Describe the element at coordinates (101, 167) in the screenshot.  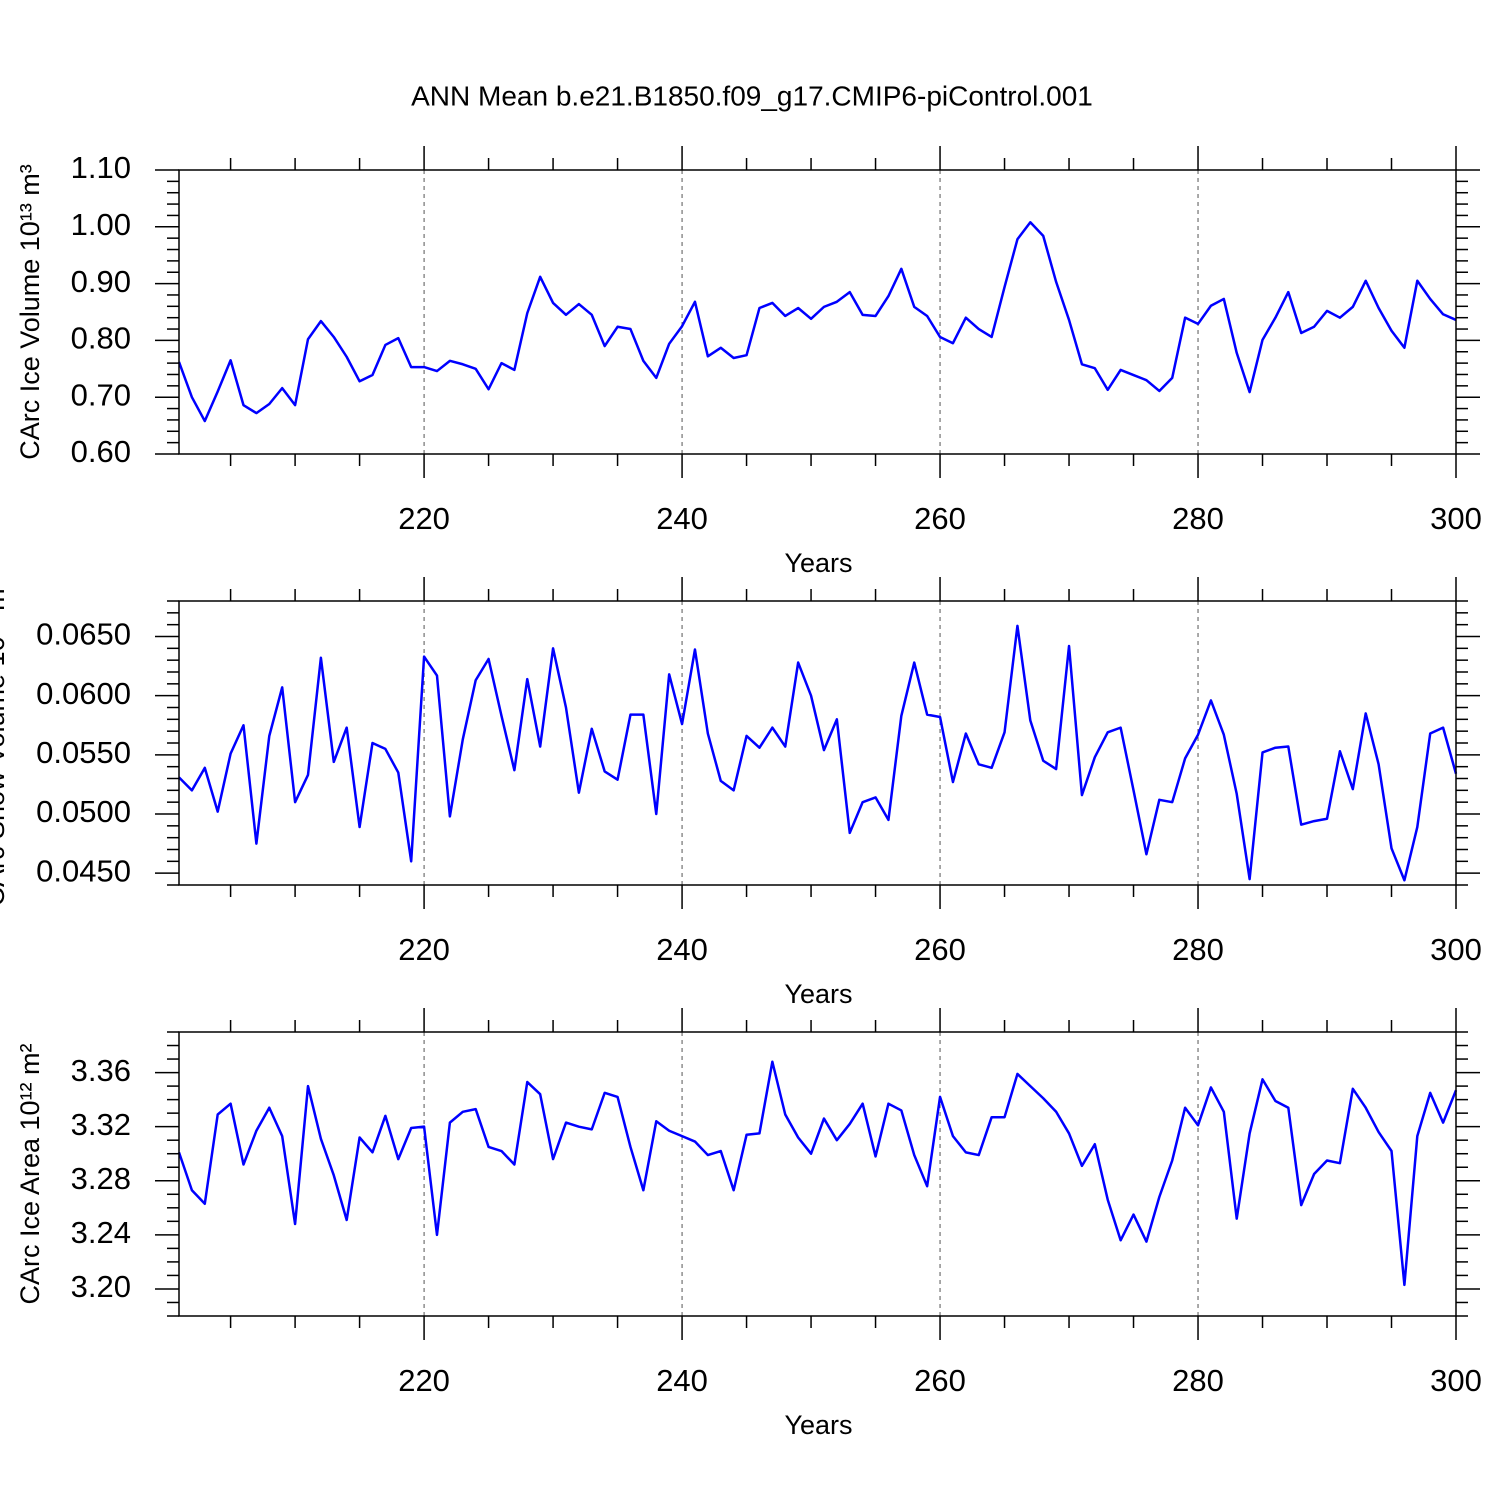
I see `y-tick-label: 1.10` at that location.